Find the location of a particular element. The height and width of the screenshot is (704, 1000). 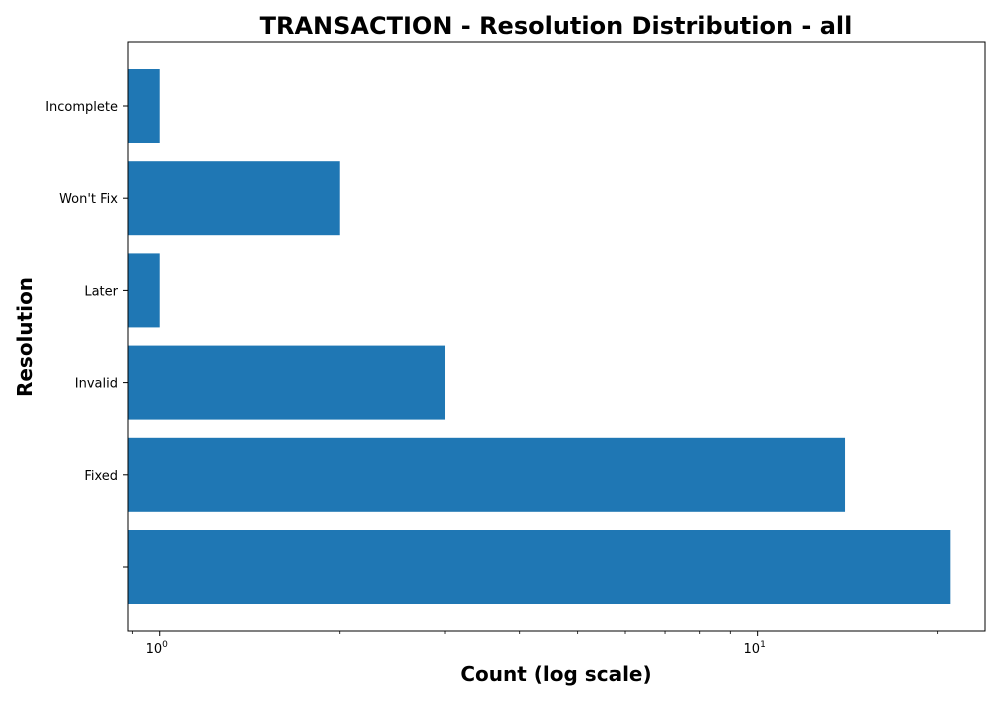

y-tick-label: Won't Fix is located at coordinates (88, 199).